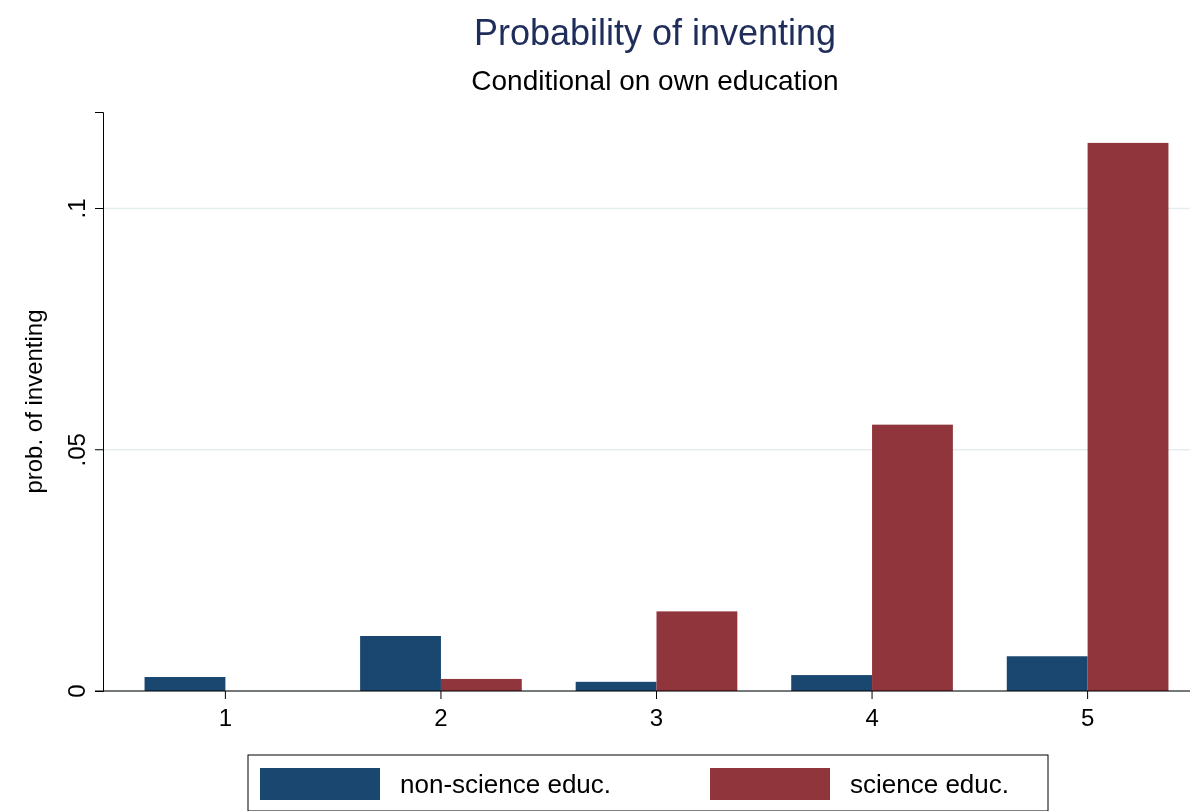 This screenshot has height=811, width=1194. What do you see at coordinates (872, 717) in the screenshot?
I see `x-tick-label: 4` at bounding box center [872, 717].